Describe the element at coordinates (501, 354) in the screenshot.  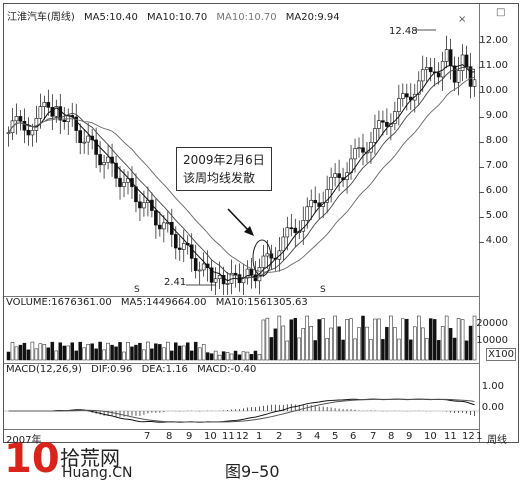
I see `volume-unit-label: X100` at that location.